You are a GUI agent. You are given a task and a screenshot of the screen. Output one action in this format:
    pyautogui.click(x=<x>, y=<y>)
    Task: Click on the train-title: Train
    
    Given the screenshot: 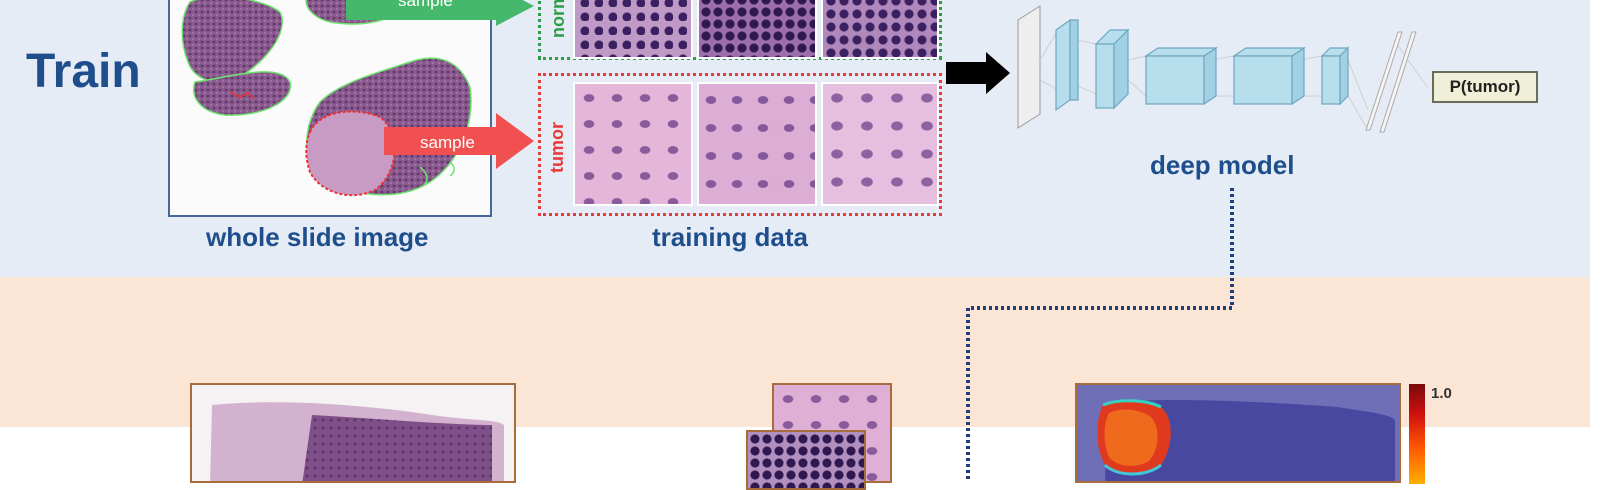 What is the action you would take?
    pyautogui.click(x=83, y=71)
    